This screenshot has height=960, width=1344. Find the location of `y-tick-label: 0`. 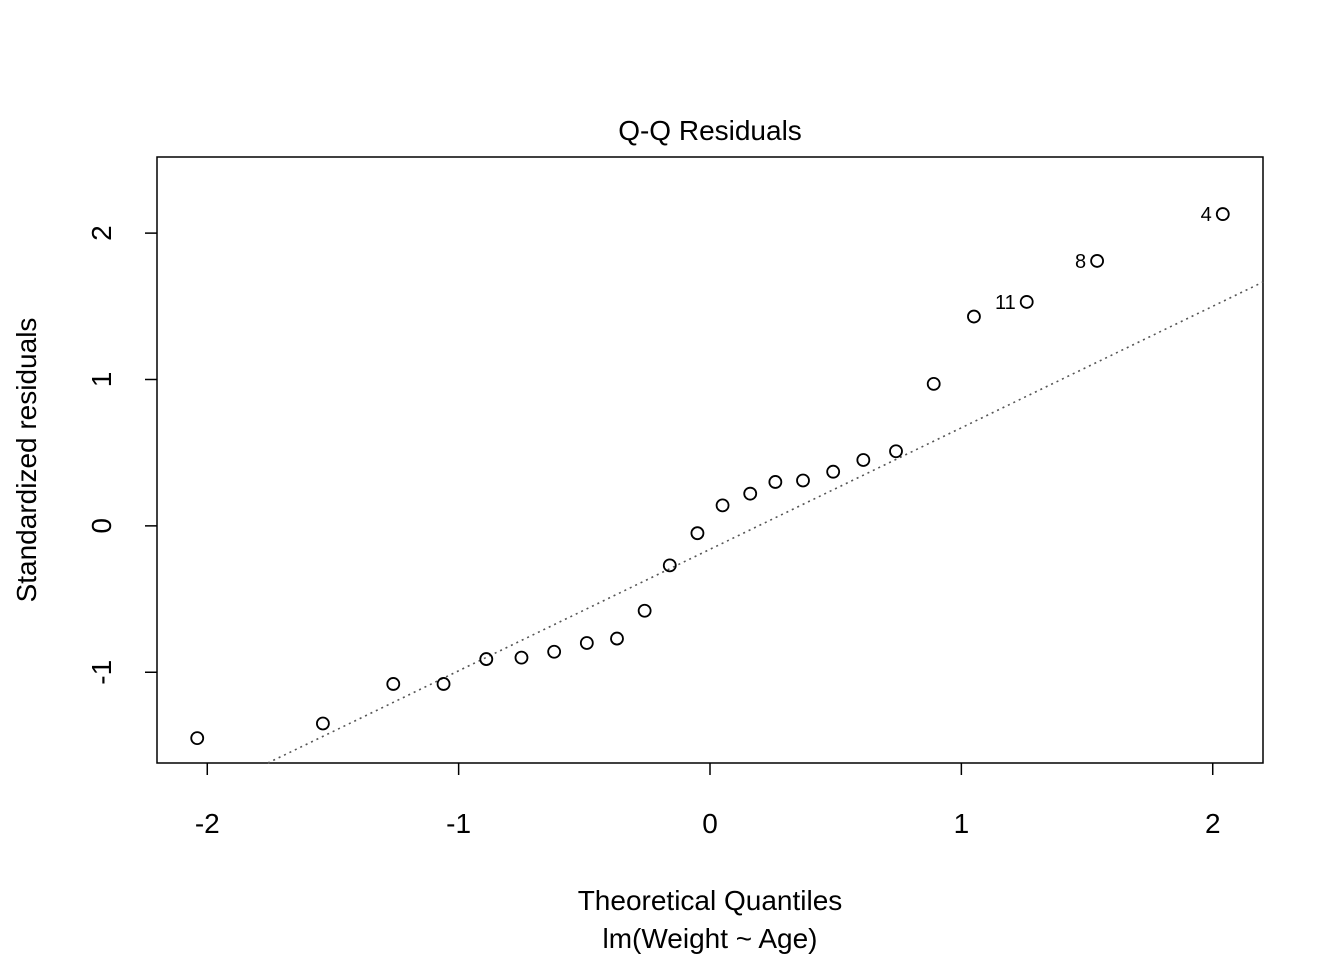

y-tick-label: 0 is located at coordinates (101, 526).